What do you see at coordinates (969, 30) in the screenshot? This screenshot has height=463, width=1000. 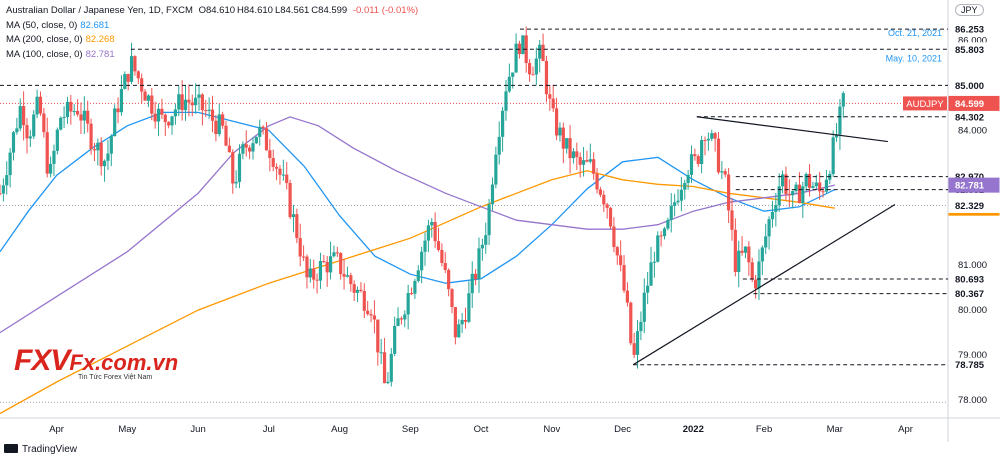 I see `level-label: 86.253` at bounding box center [969, 30].